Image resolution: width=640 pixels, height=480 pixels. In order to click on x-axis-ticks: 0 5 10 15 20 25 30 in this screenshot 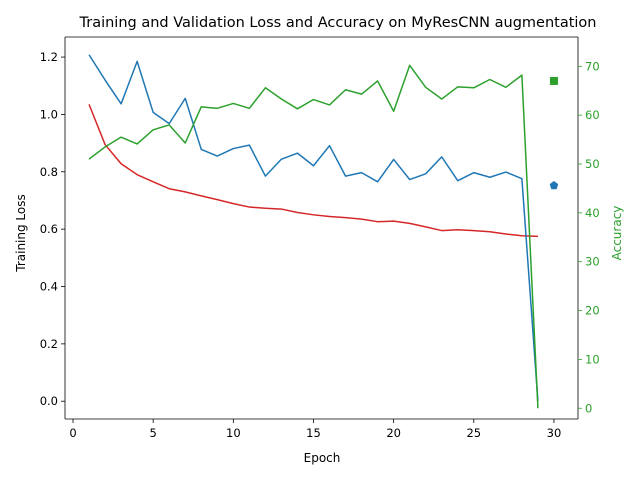, I will do `click(315, 429)`.